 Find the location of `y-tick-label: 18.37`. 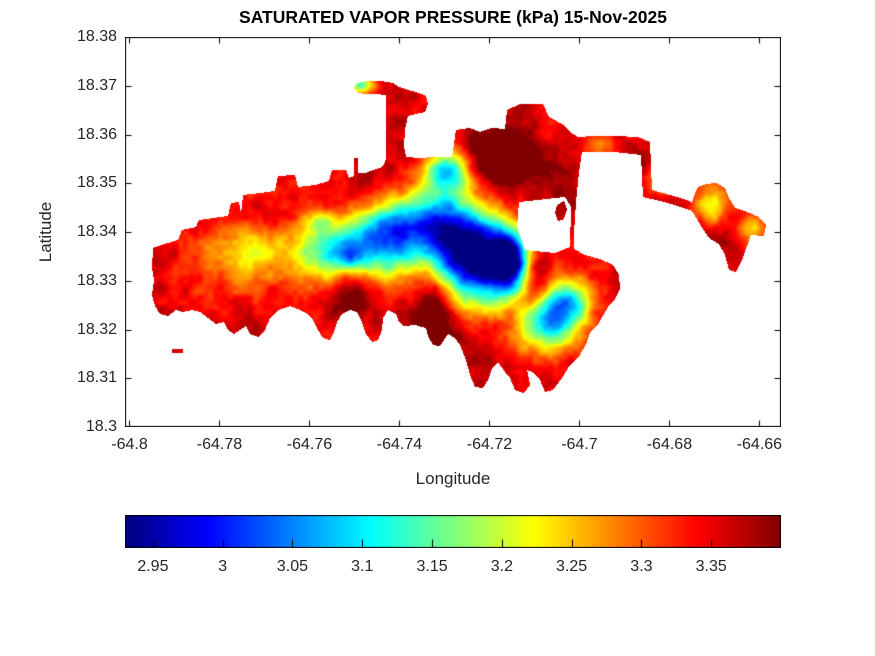

y-tick-label: 18.37 is located at coordinates (96, 85).